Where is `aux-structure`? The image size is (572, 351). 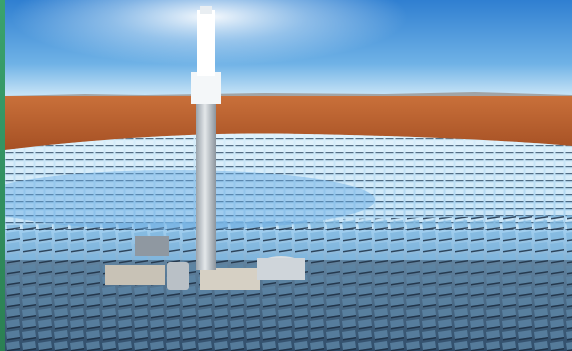
aux-structure is located at coordinates (152, 246).